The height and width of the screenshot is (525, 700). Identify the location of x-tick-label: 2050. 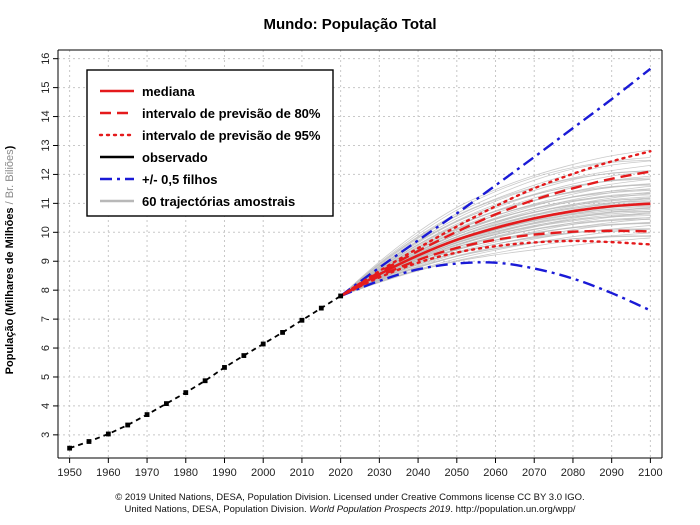
(457, 473).